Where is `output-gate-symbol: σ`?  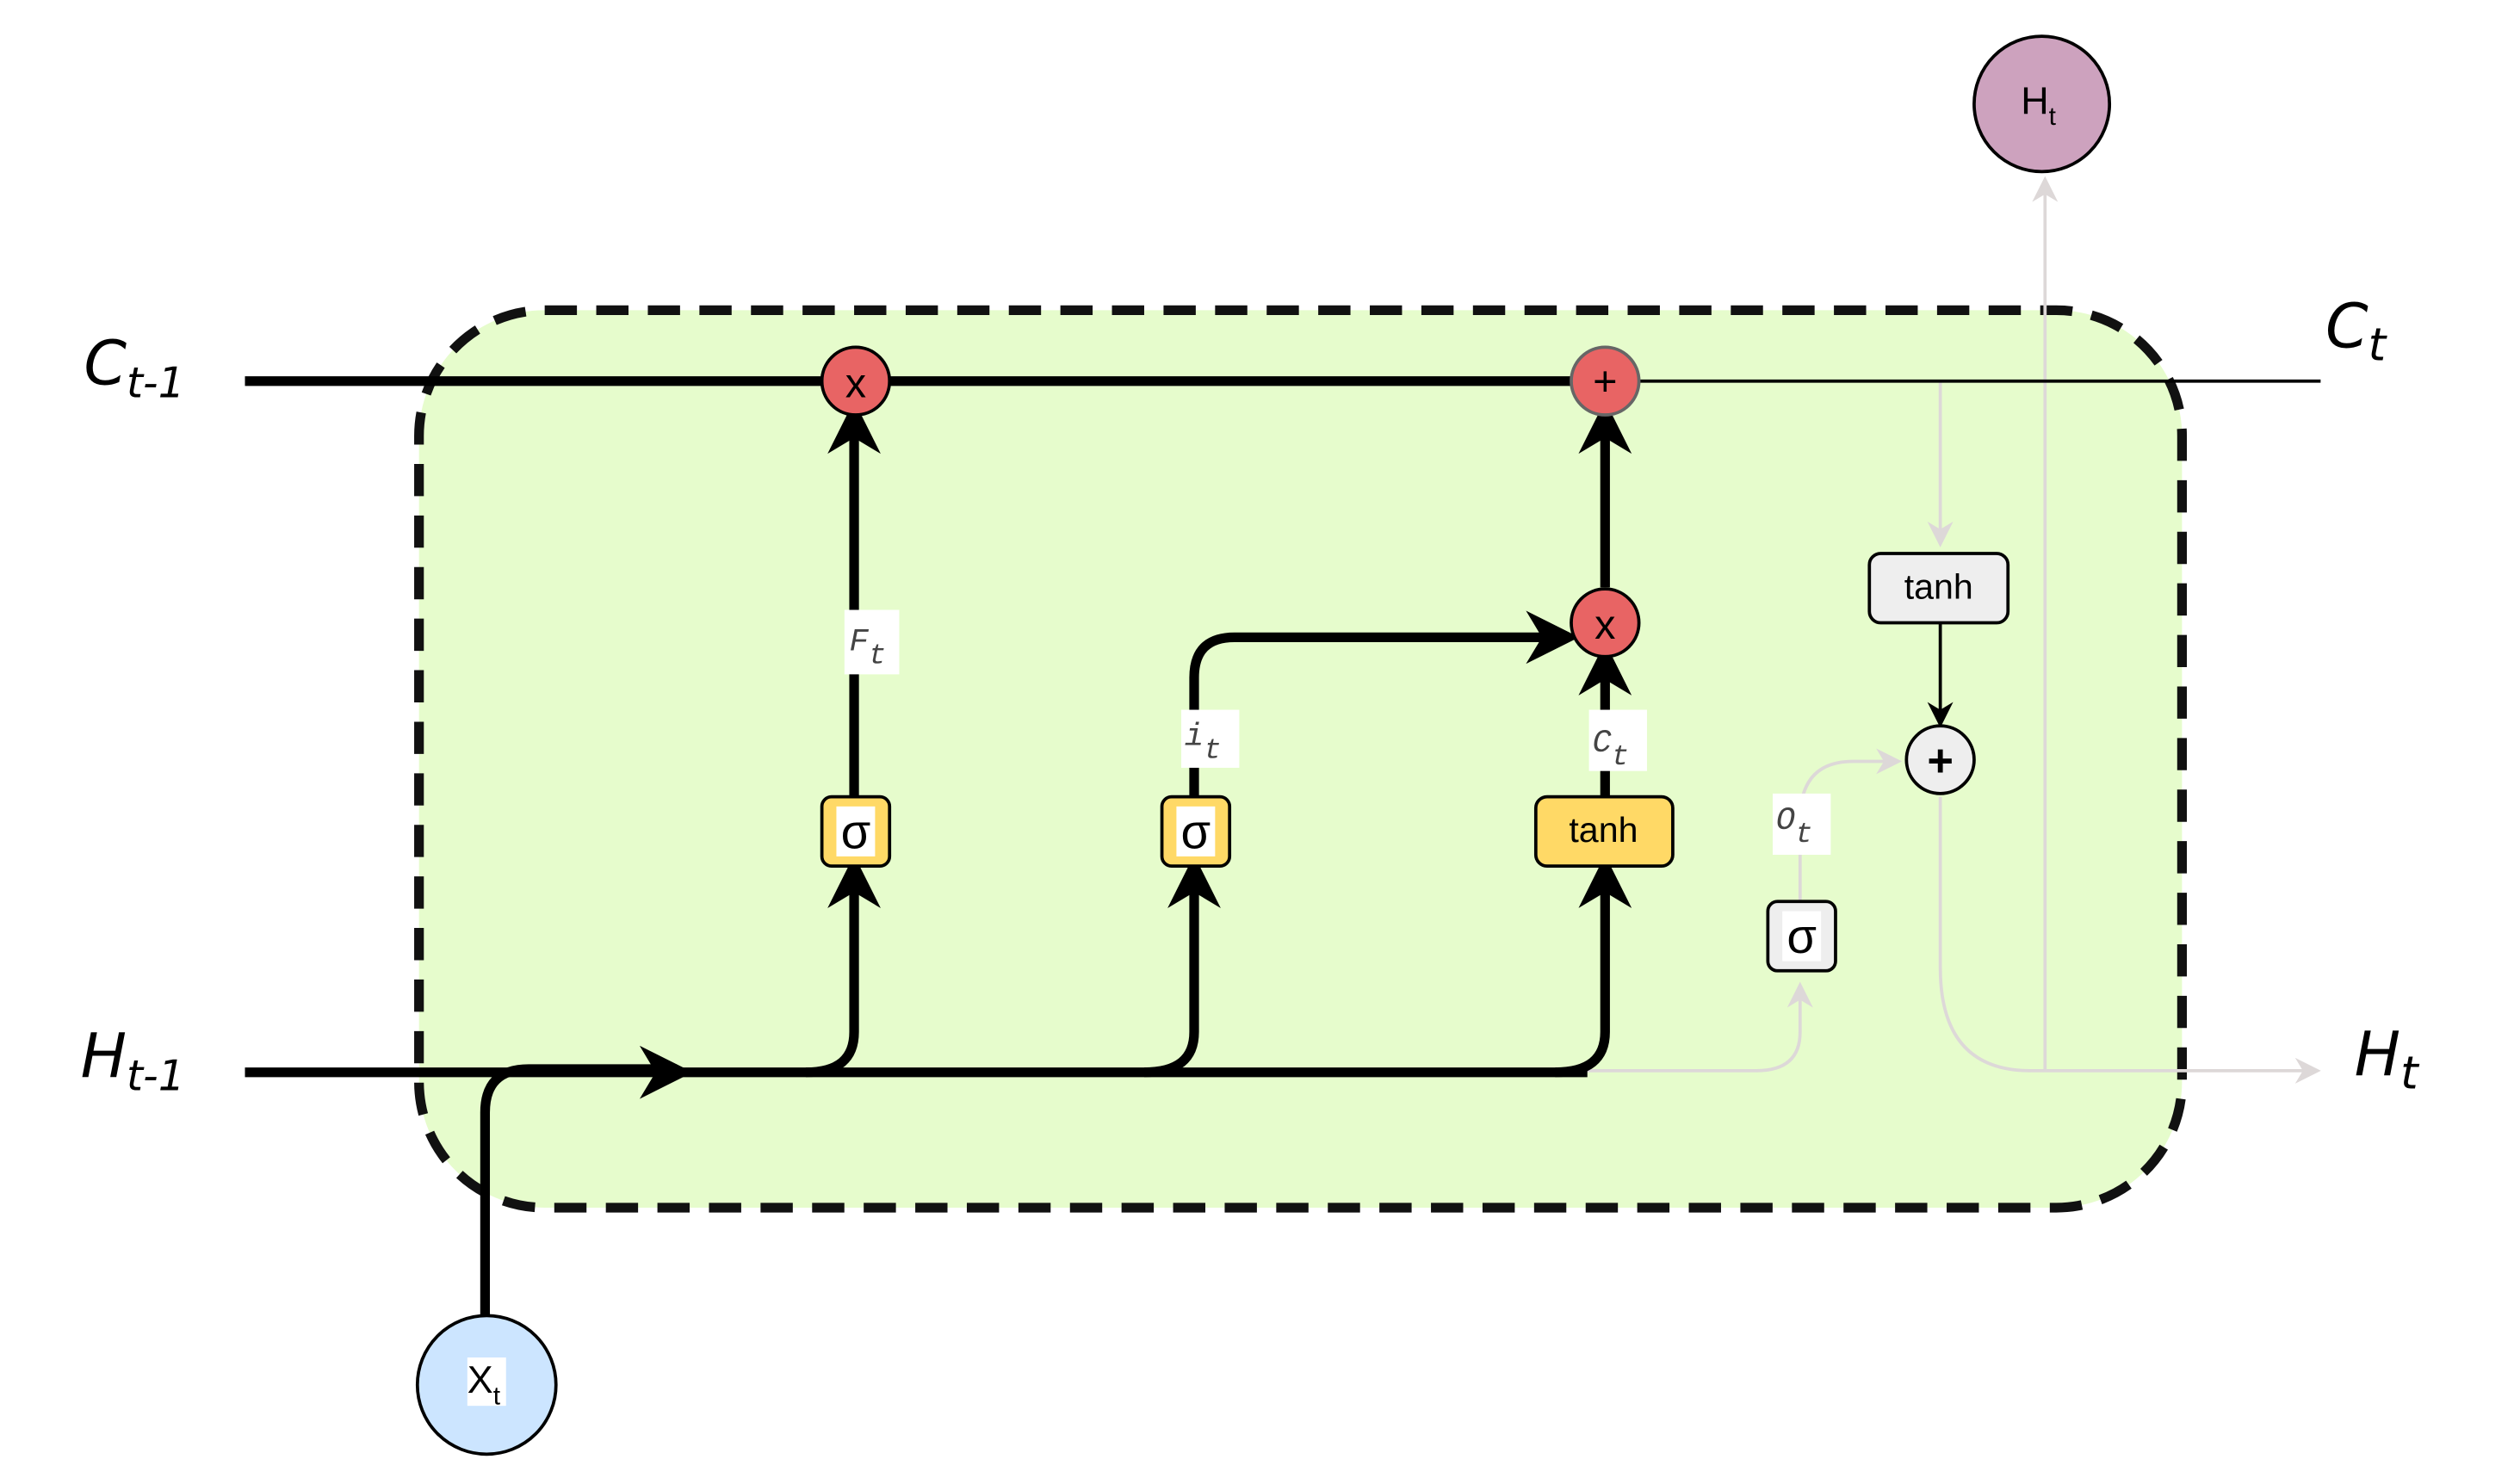
output-gate-symbol: σ is located at coordinates (1801, 936).